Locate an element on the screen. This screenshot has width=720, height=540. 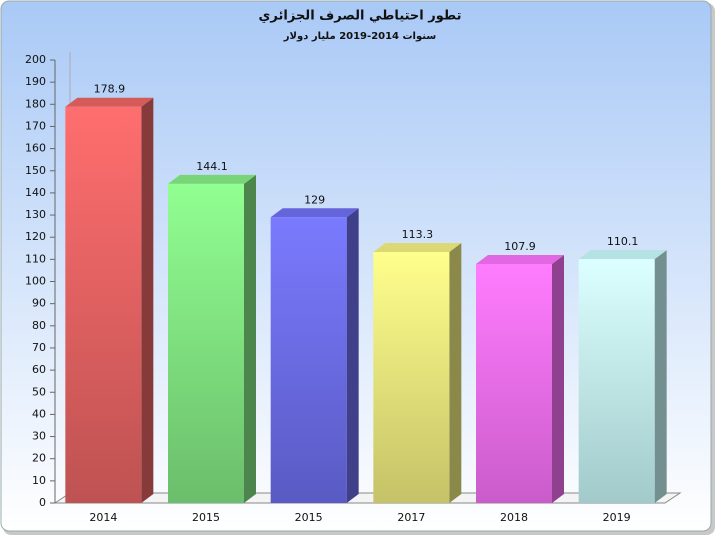
value-label: 178.9 is located at coordinates (110, 89).